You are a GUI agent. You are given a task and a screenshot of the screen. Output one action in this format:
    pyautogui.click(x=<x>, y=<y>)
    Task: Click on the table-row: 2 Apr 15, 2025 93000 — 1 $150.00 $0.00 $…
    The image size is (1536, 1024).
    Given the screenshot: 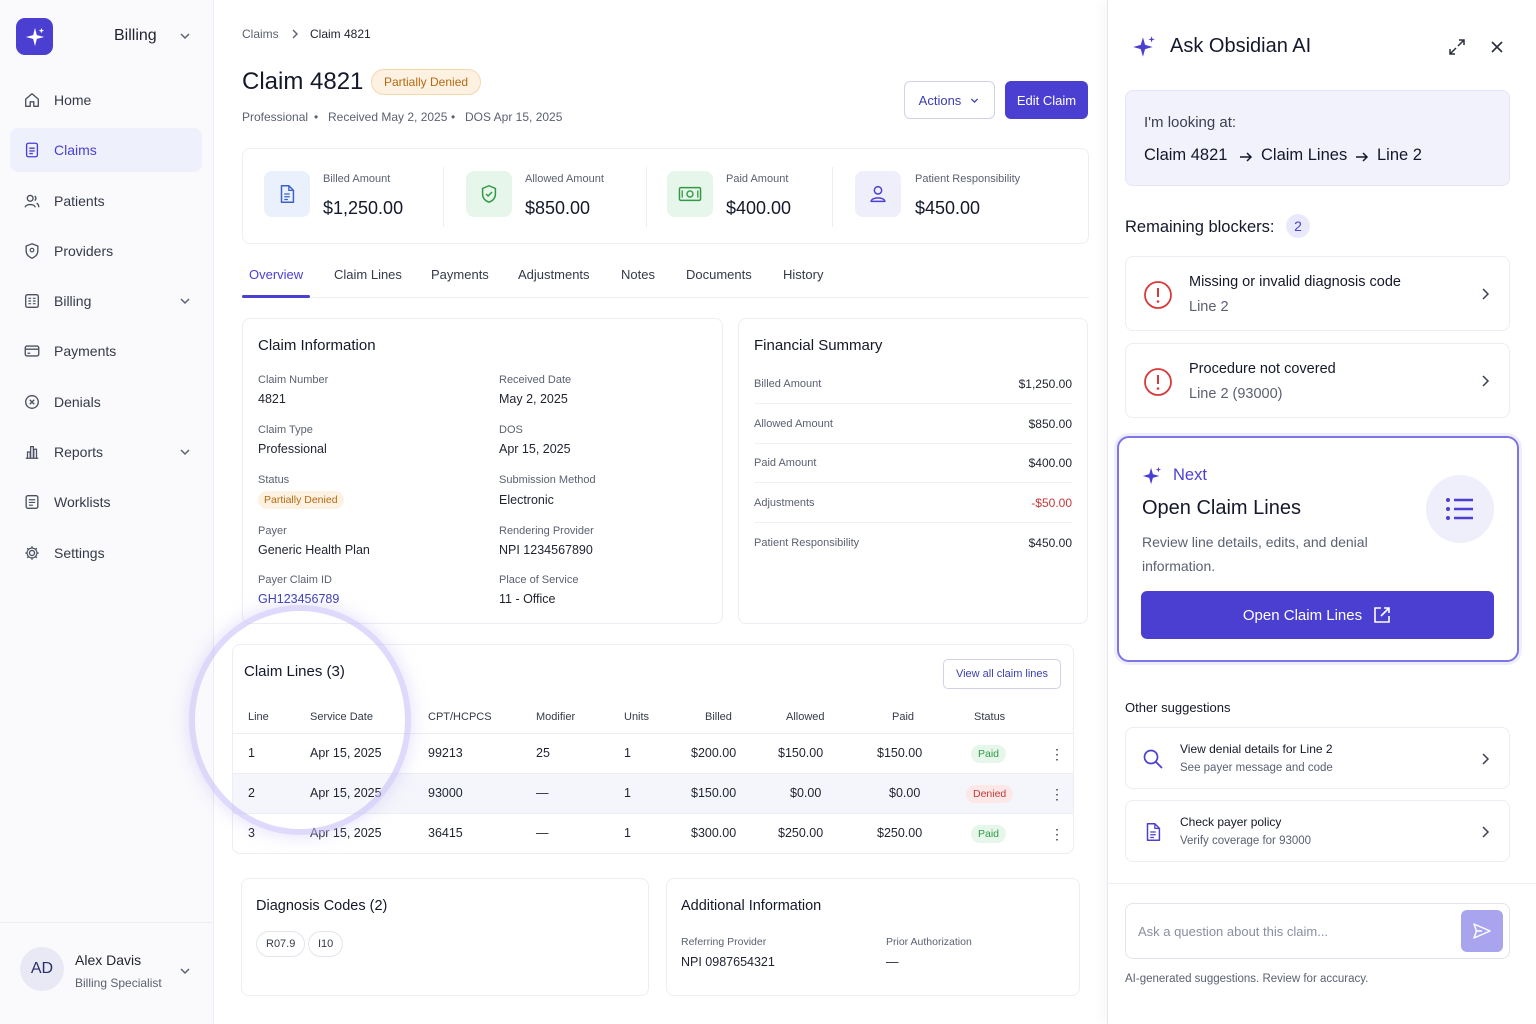 What is the action you would take?
    pyautogui.click(x=653, y=793)
    